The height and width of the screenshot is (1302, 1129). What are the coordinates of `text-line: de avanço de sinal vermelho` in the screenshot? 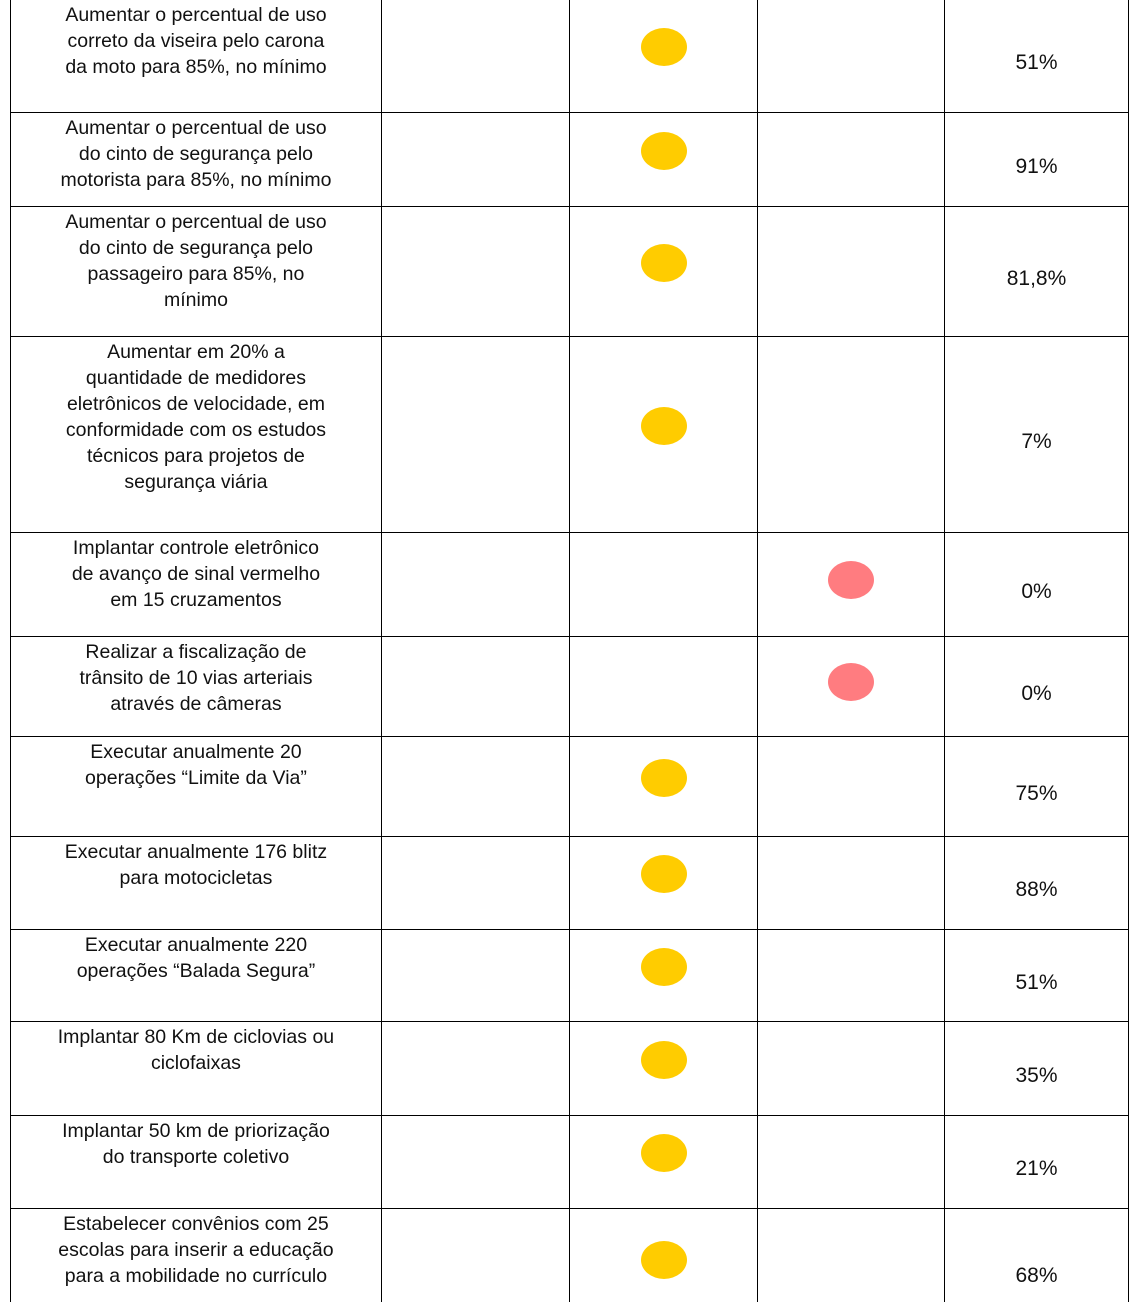 It's located at (196, 574).